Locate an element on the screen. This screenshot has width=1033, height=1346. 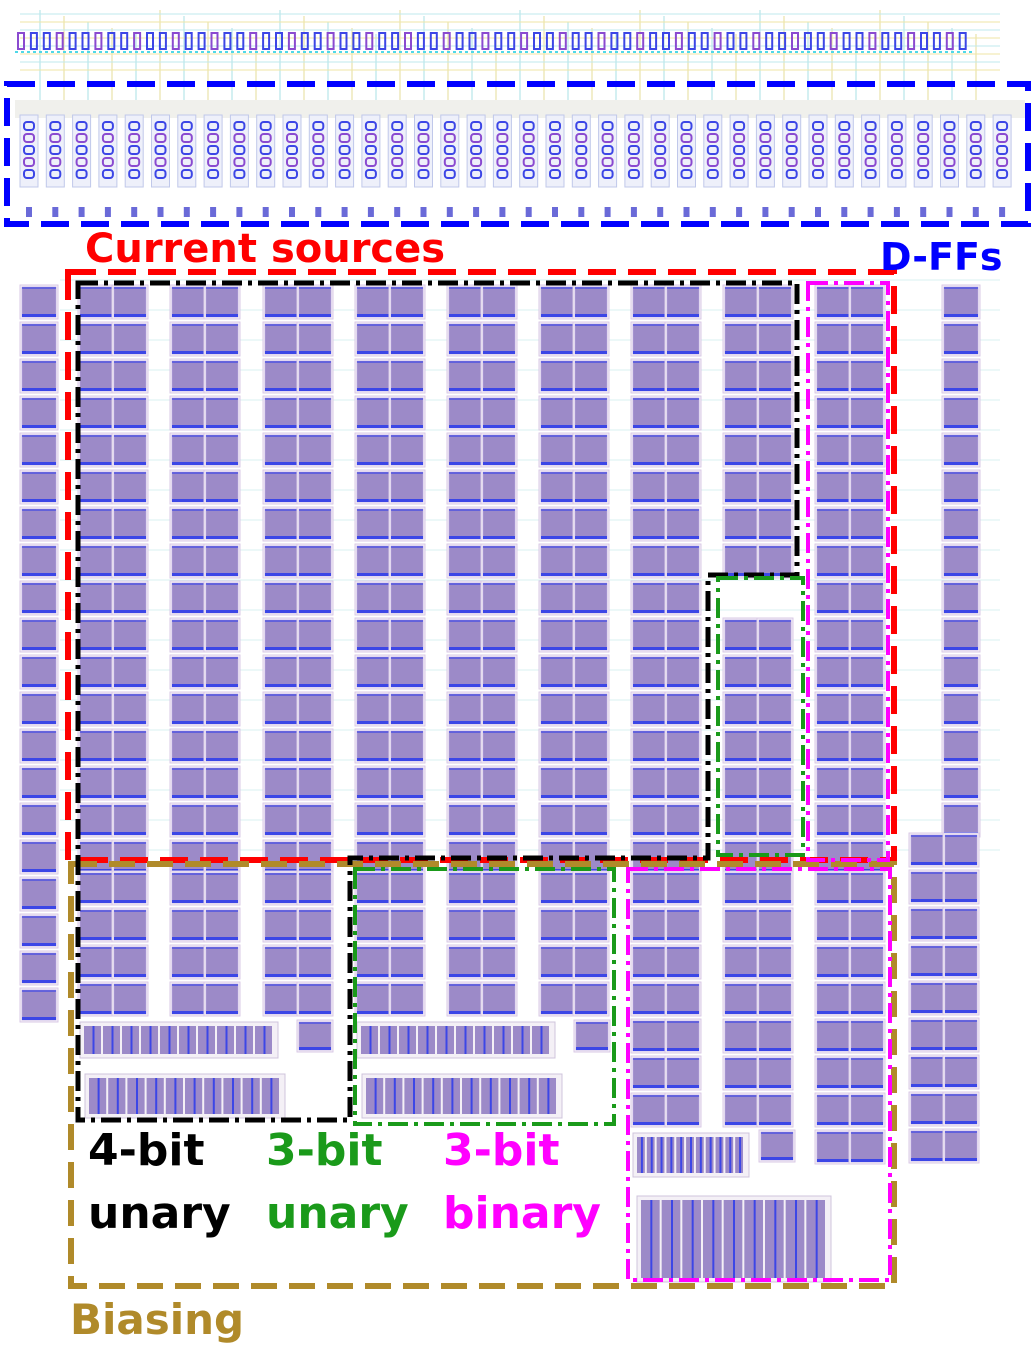
routing-bus is located at coordinates (520, 109).